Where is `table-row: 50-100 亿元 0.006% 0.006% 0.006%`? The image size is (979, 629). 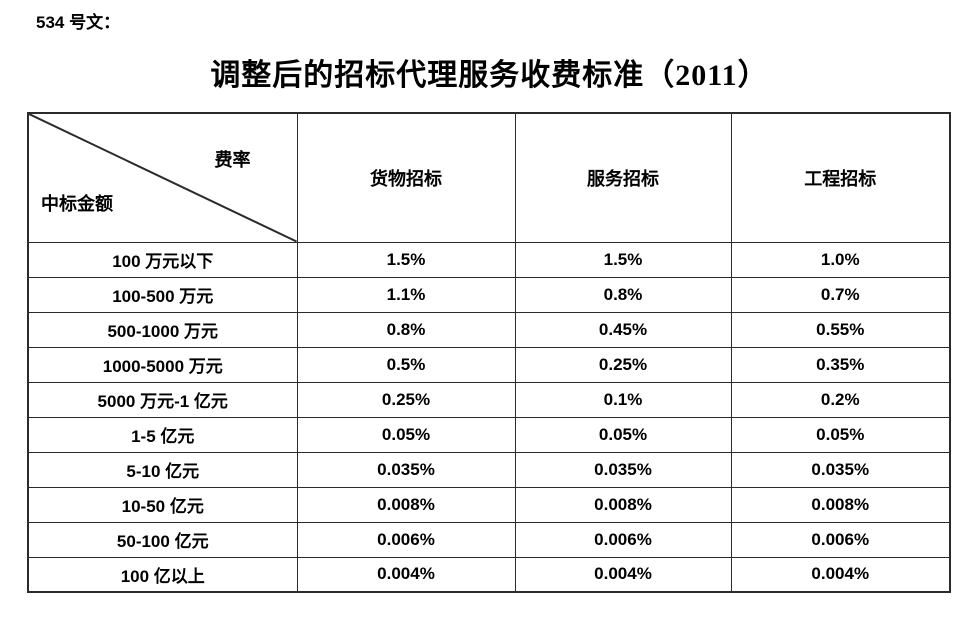 table-row: 50-100 亿元 0.006% 0.006% 0.006% is located at coordinates (489, 539).